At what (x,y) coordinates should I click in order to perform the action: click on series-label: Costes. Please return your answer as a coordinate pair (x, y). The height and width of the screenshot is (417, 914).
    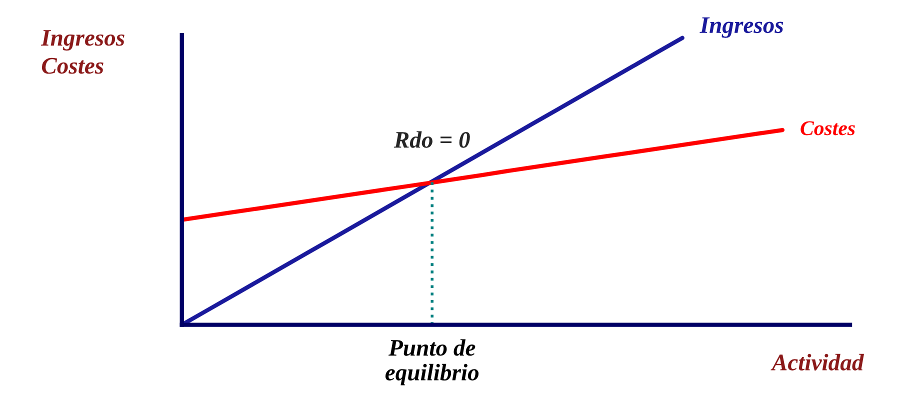
    Looking at the image, I should click on (827, 128).